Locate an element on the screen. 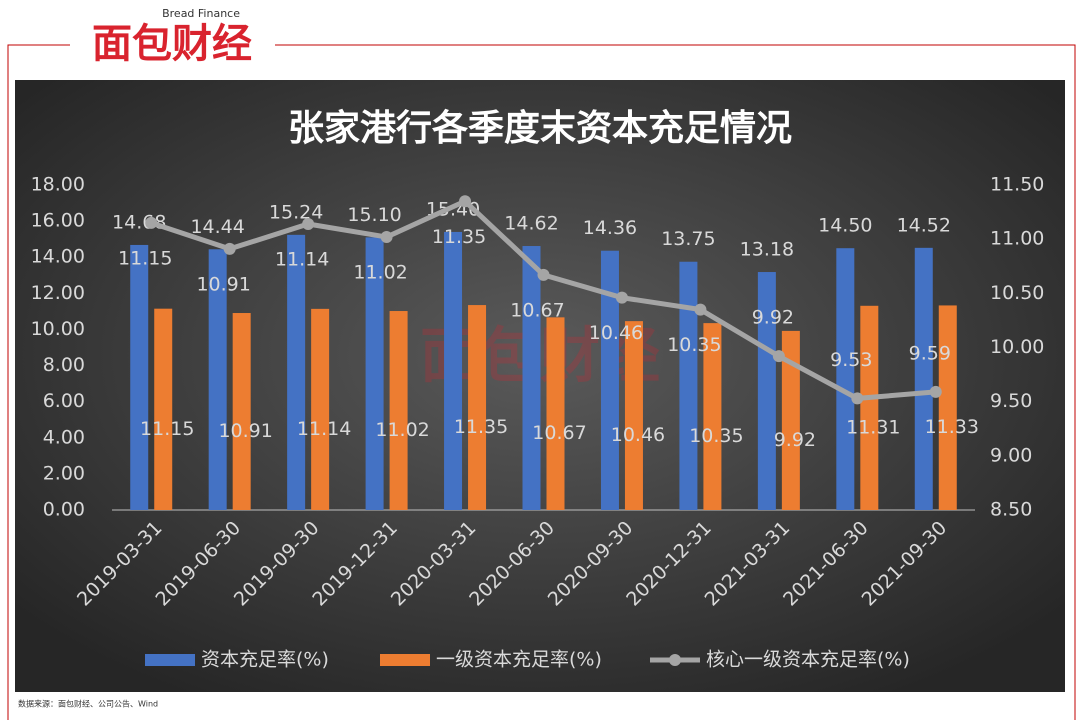 Image resolution: width=1080 pixels, height=726 pixels. y2-tick-label: 9.50 is located at coordinates (1011, 401).